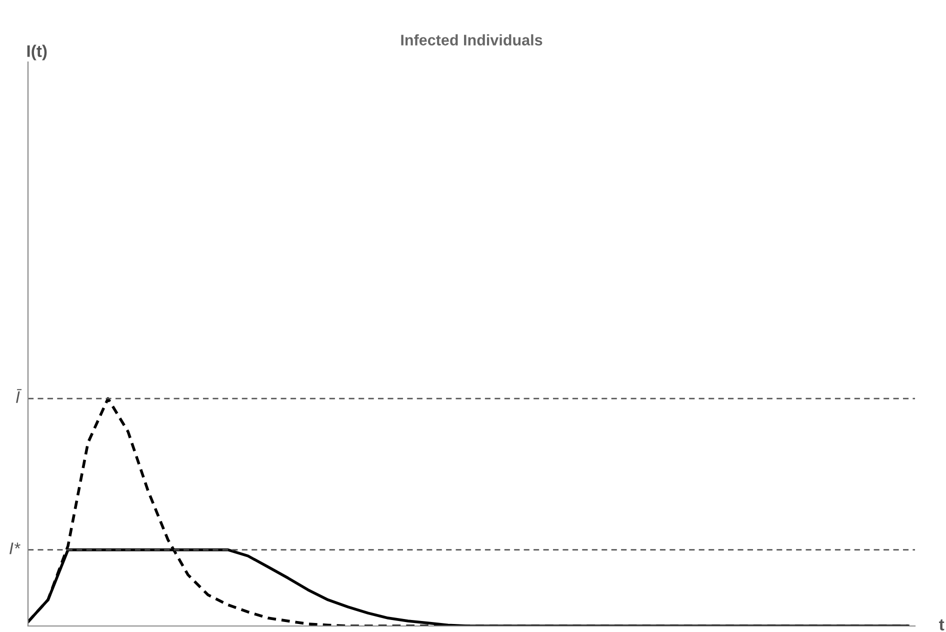 The image size is (946, 632). What do you see at coordinates (941, 624) in the screenshot?
I see `x-axis-title: t` at bounding box center [941, 624].